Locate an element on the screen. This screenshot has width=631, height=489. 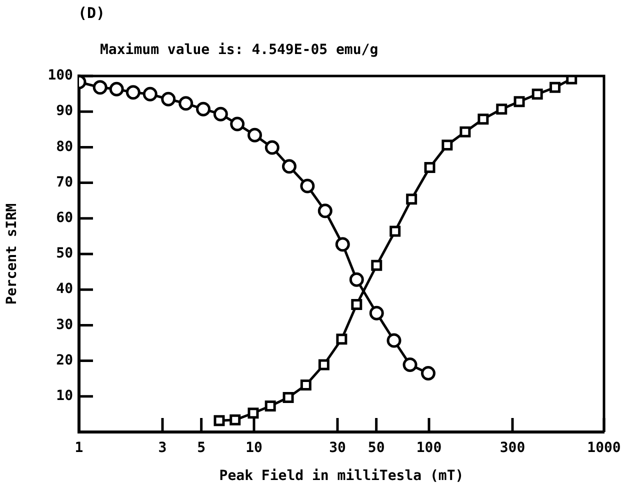
chart-title: (D) is located at coordinates (92, 13).